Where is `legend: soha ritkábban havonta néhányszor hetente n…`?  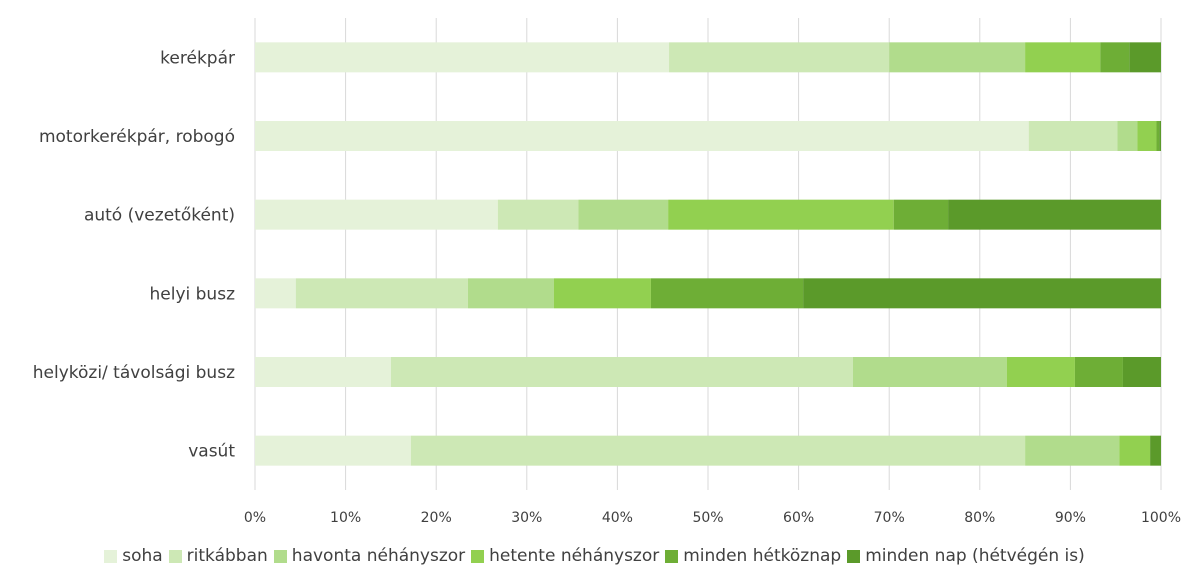 legend: soha ritkábban havonta néhányszor hetente n… is located at coordinates (597, 556).